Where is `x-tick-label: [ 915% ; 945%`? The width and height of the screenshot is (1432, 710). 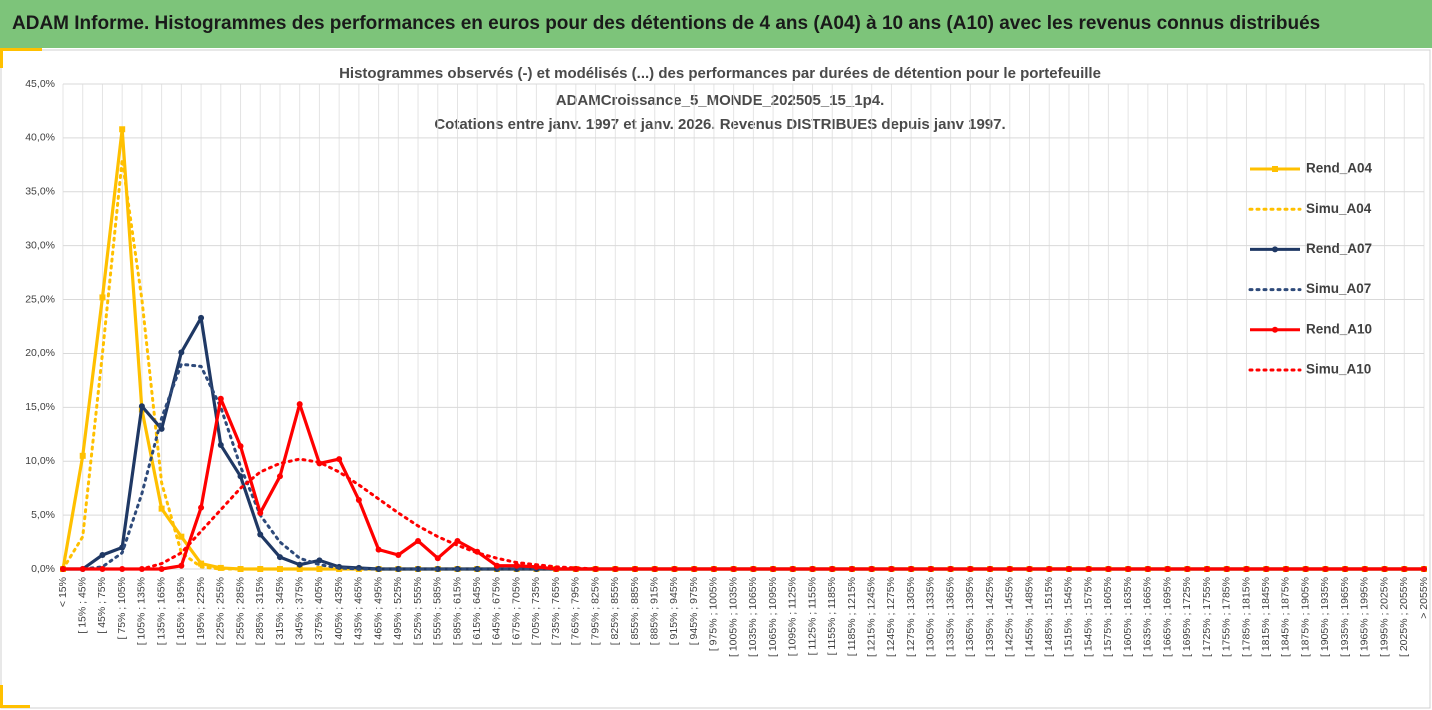 x-tick-label: [ 915% ; 945% is located at coordinates (674, 611).